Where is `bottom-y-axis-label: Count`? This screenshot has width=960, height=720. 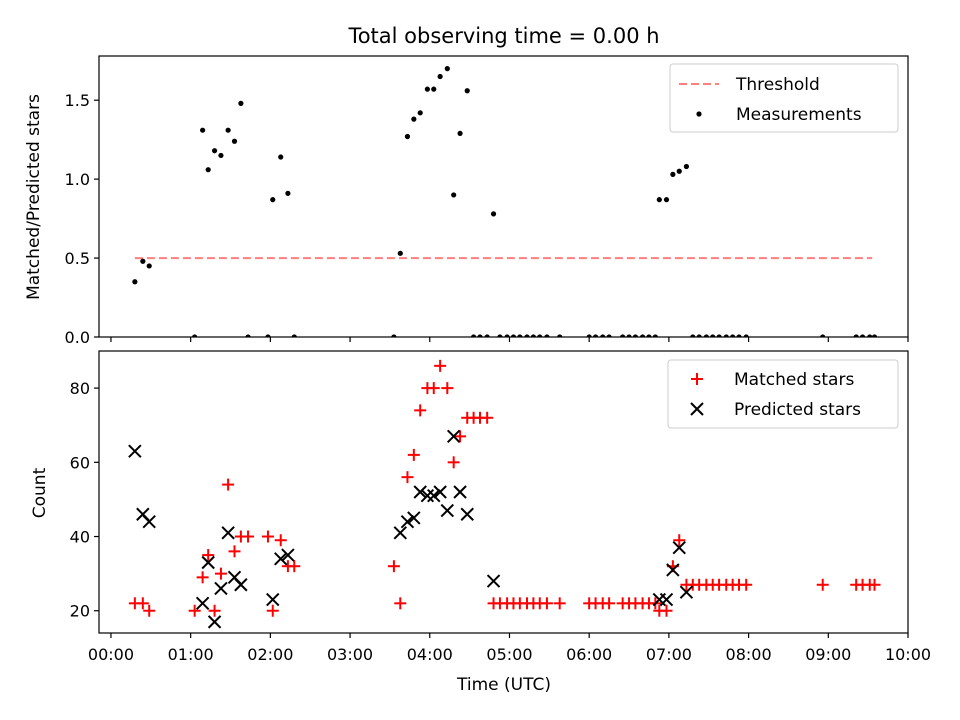 bottom-y-axis-label: Count is located at coordinates (40, 492).